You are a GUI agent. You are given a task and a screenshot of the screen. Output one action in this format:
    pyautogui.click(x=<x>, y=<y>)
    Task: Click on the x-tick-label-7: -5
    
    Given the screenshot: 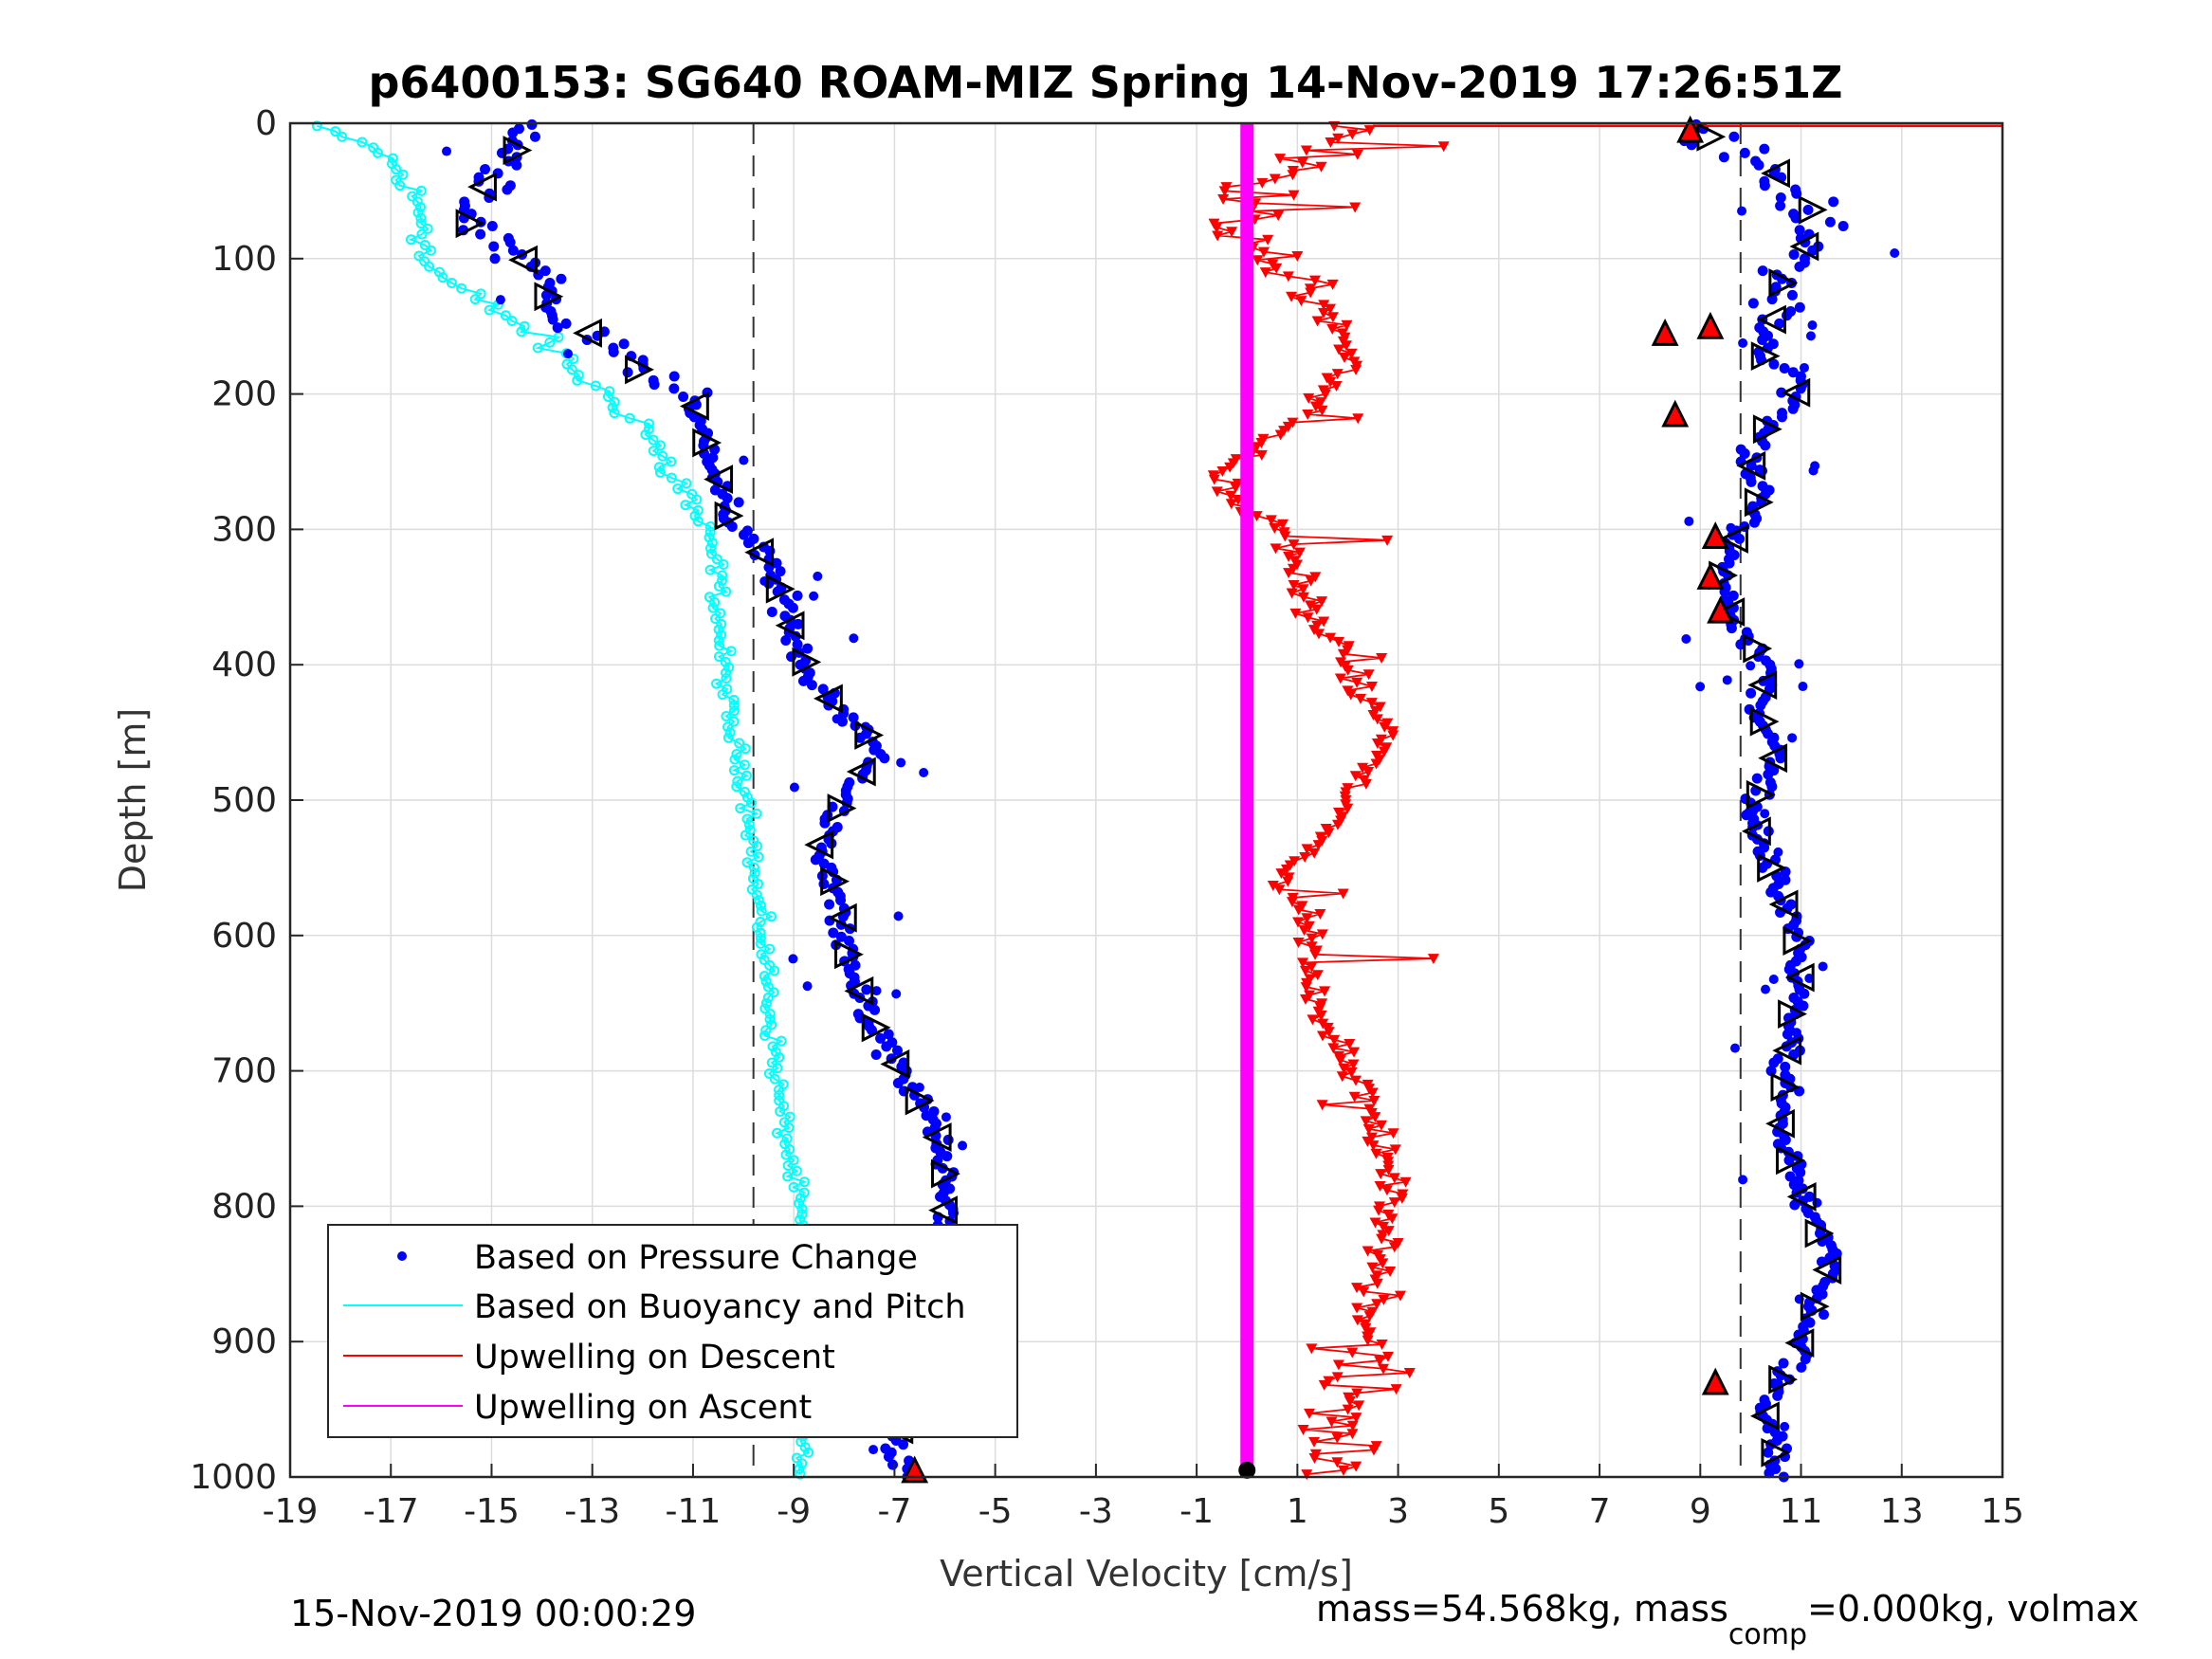 What is the action you would take?
    pyautogui.click(x=996, y=1511)
    